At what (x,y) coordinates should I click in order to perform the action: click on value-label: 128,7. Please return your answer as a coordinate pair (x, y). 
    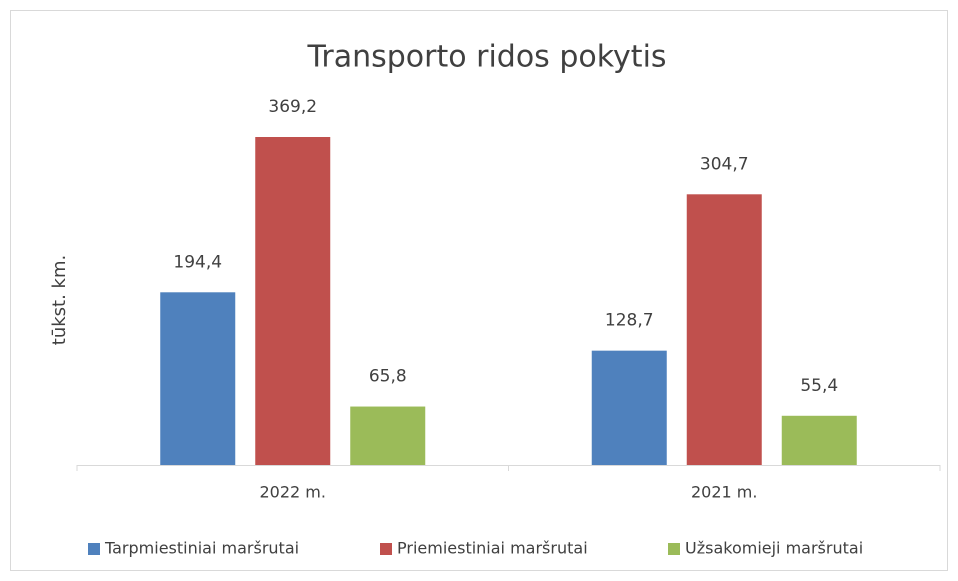
    Looking at the image, I should click on (629, 321).